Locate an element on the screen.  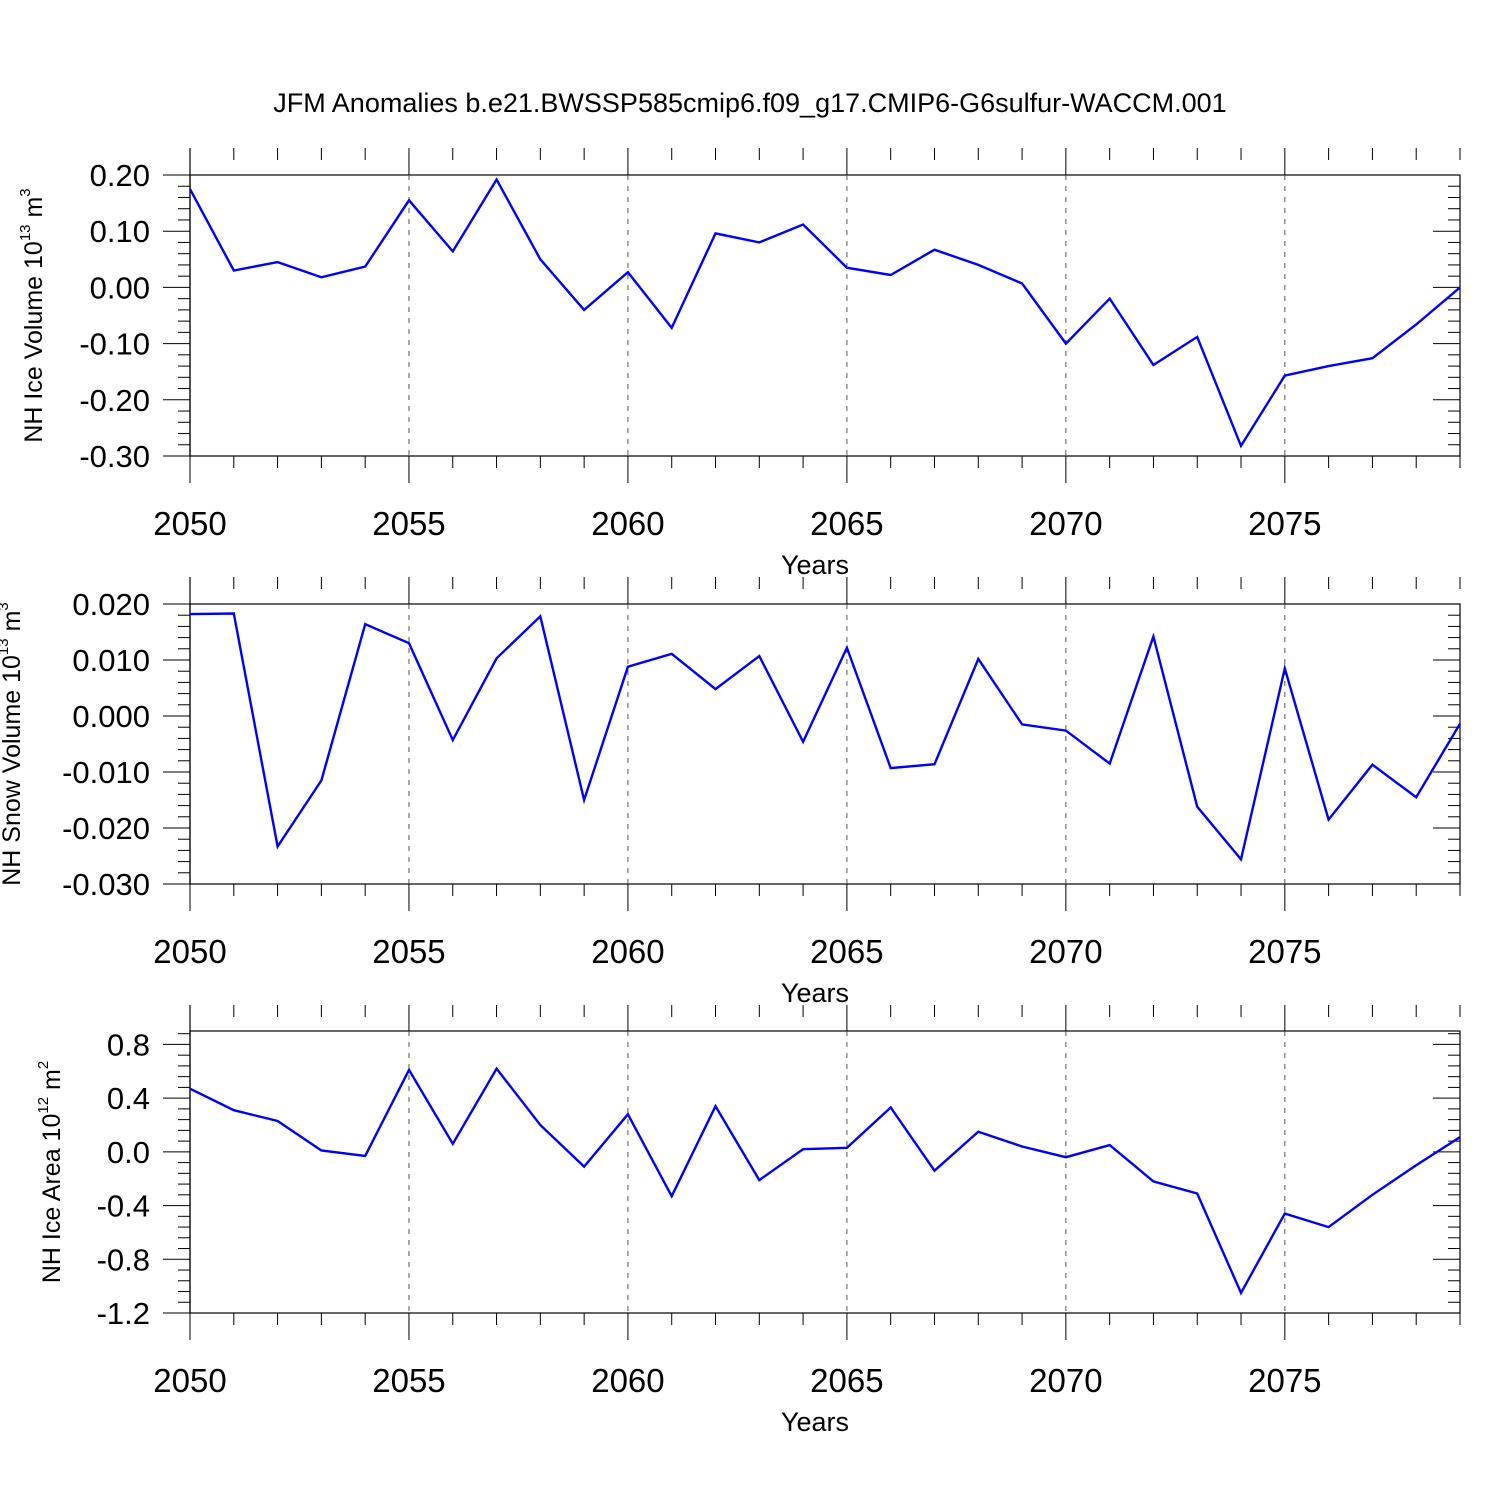
y-tick-label: 0.8 is located at coordinates (128, 1044).